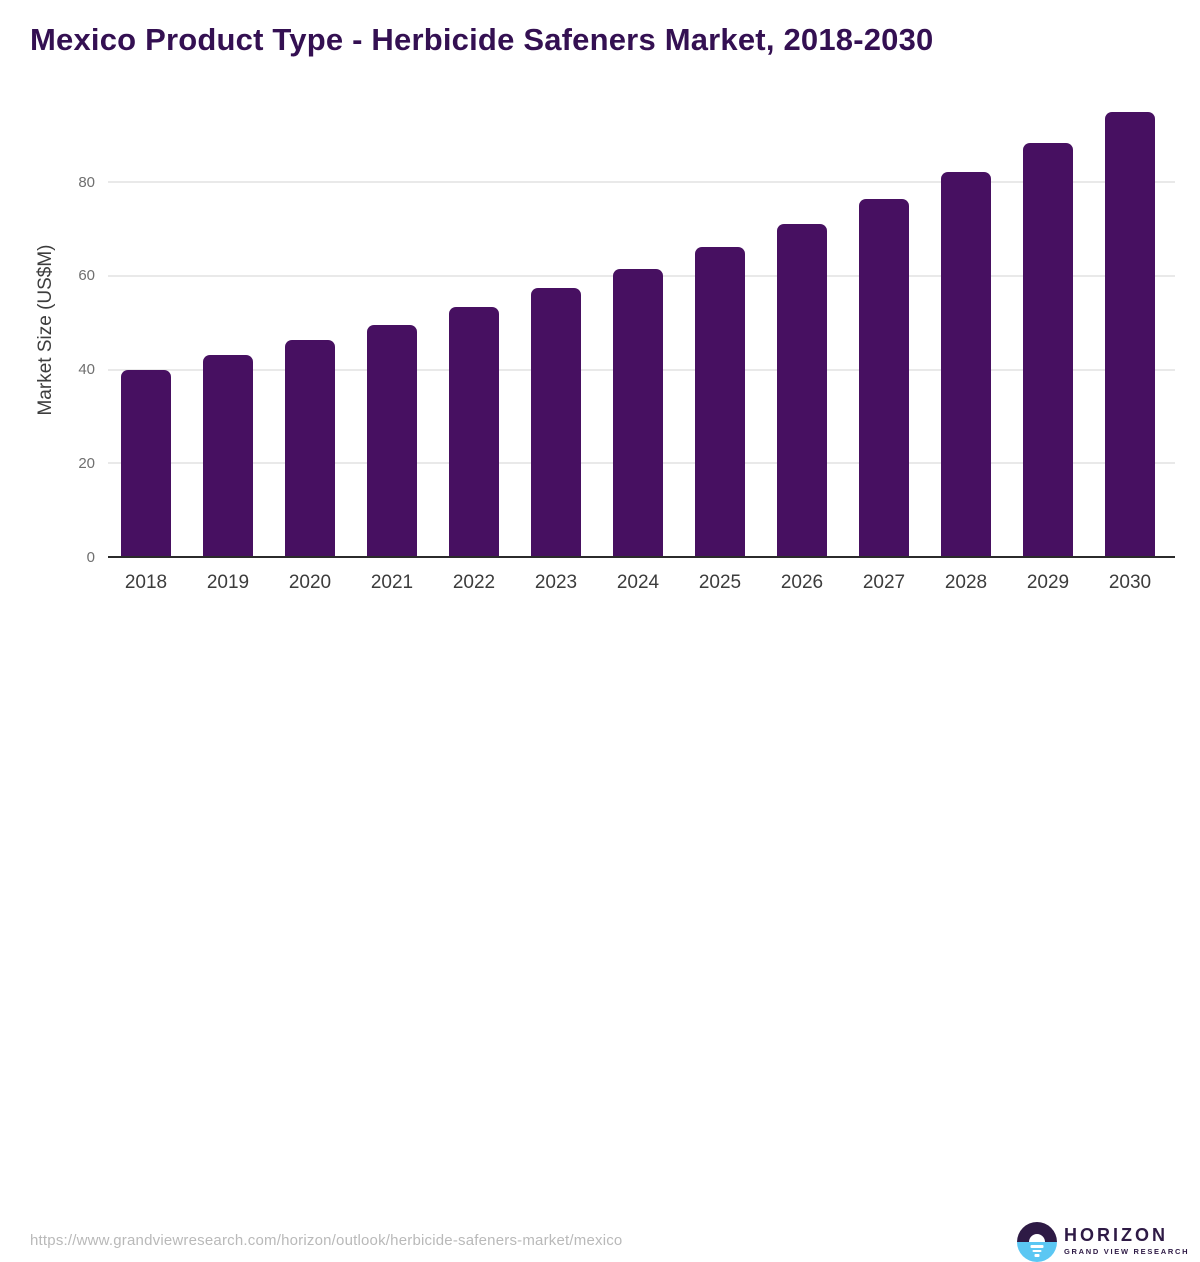 The image size is (1200, 1262). I want to click on y-tick-20: 20, so click(86, 463).